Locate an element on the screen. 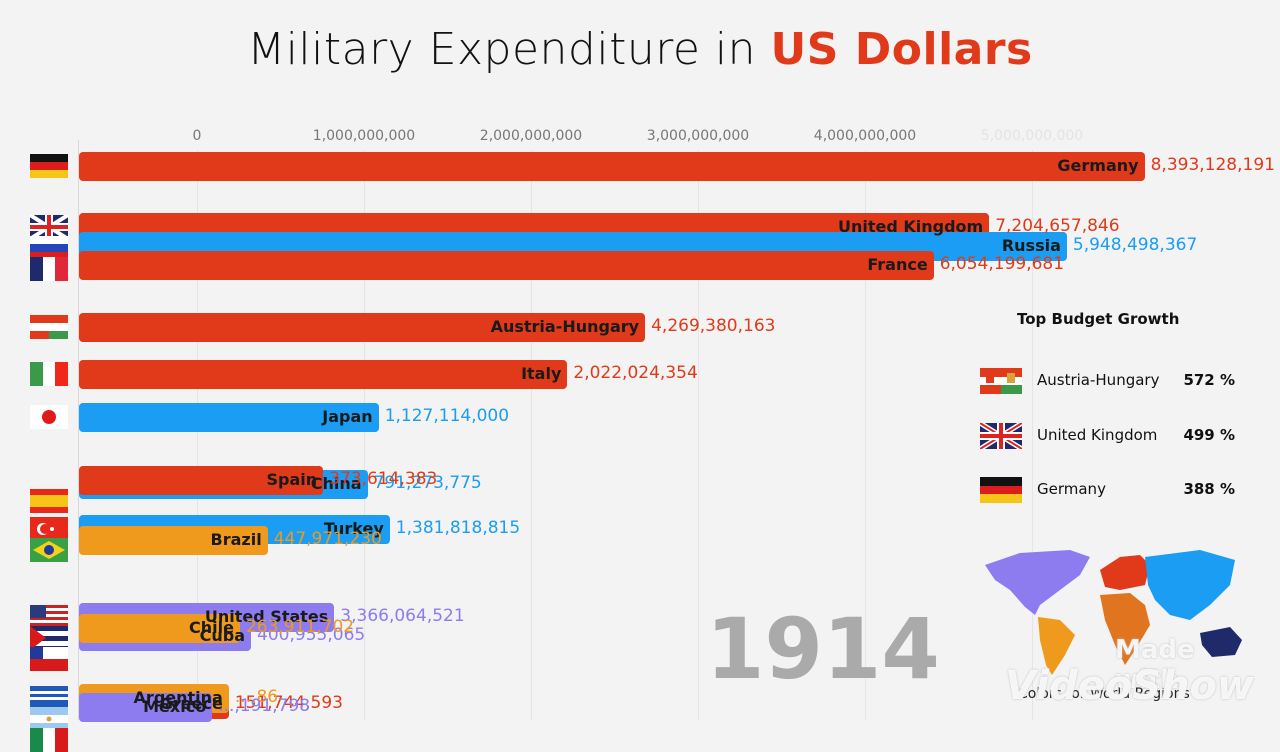 This screenshot has height=752, width=1280. bar-label: Argentina is located at coordinates (178, 697).